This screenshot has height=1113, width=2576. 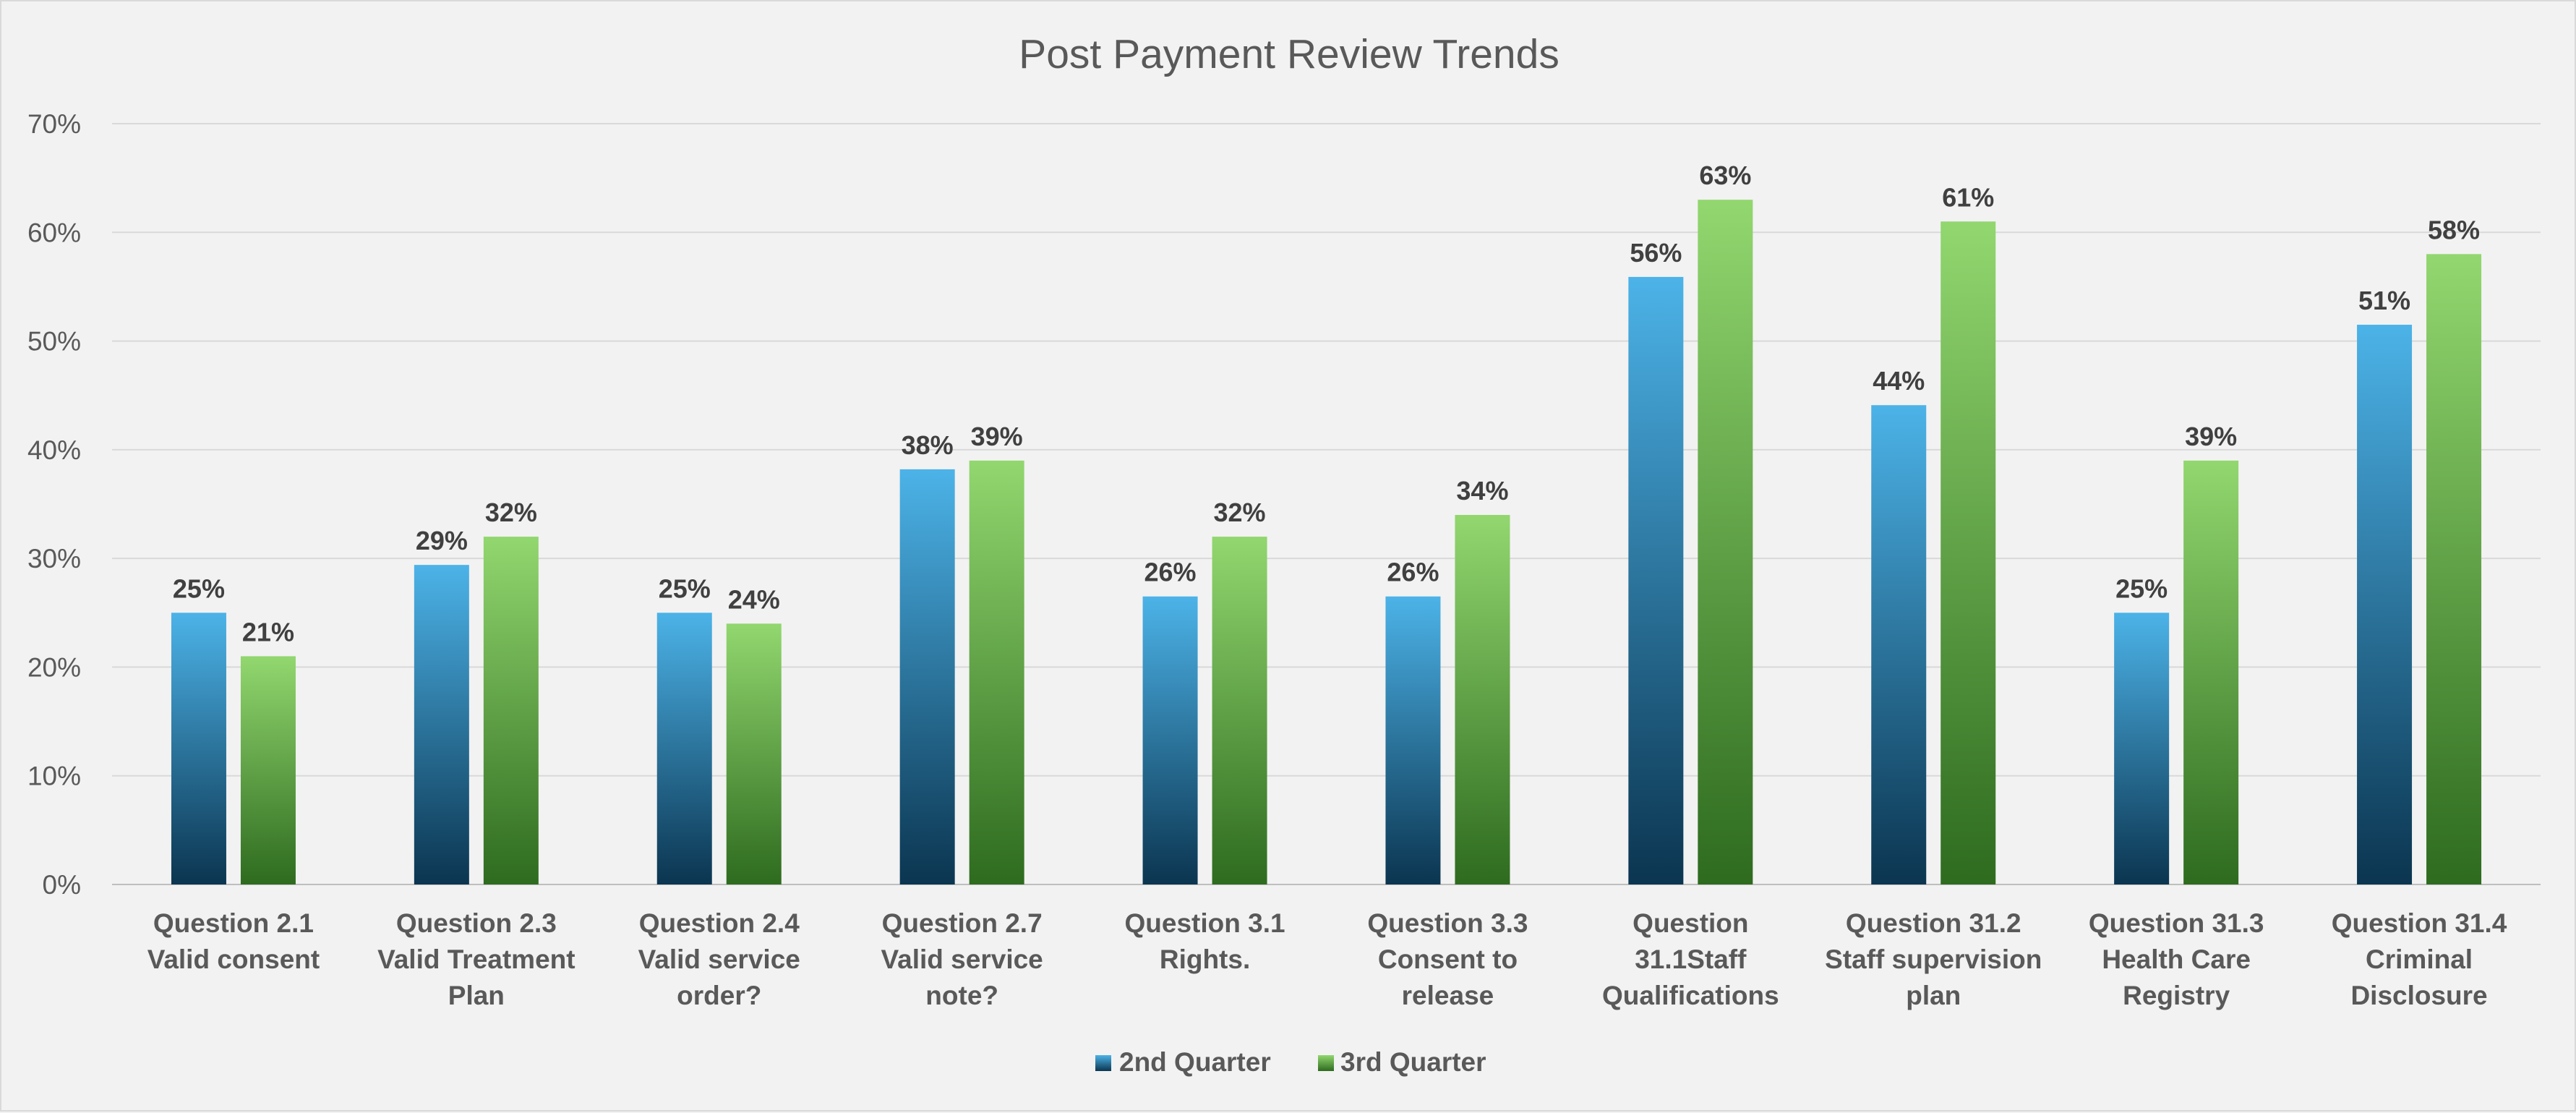 I want to click on y-tick-label: 20%, so click(x=54, y=667).